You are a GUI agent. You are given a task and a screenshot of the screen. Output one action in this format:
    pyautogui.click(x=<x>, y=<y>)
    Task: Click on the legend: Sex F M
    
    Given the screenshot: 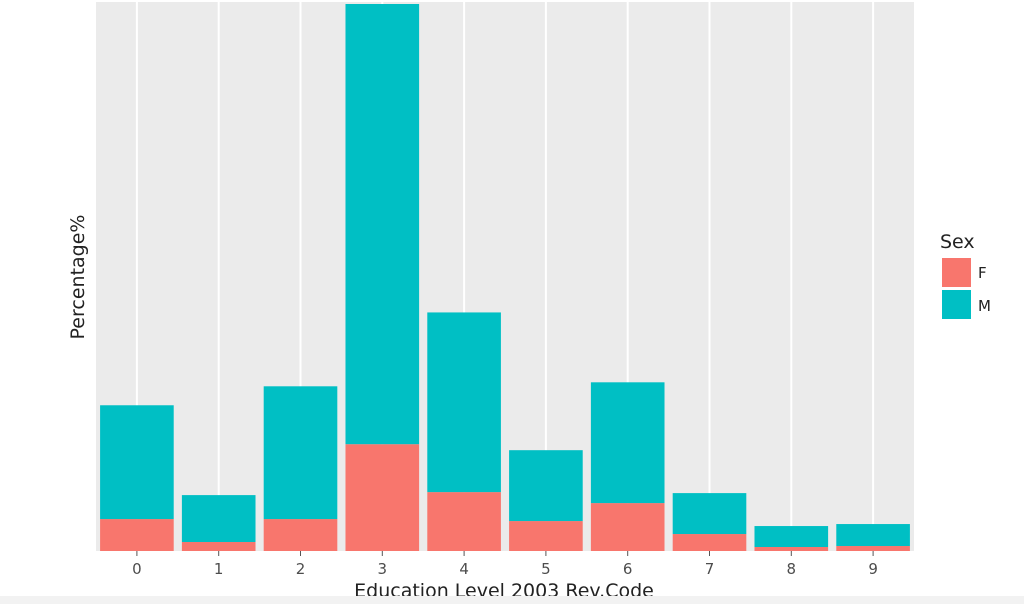 What is the action you would take?
    pyautogui.click(x=965, y=275)
    